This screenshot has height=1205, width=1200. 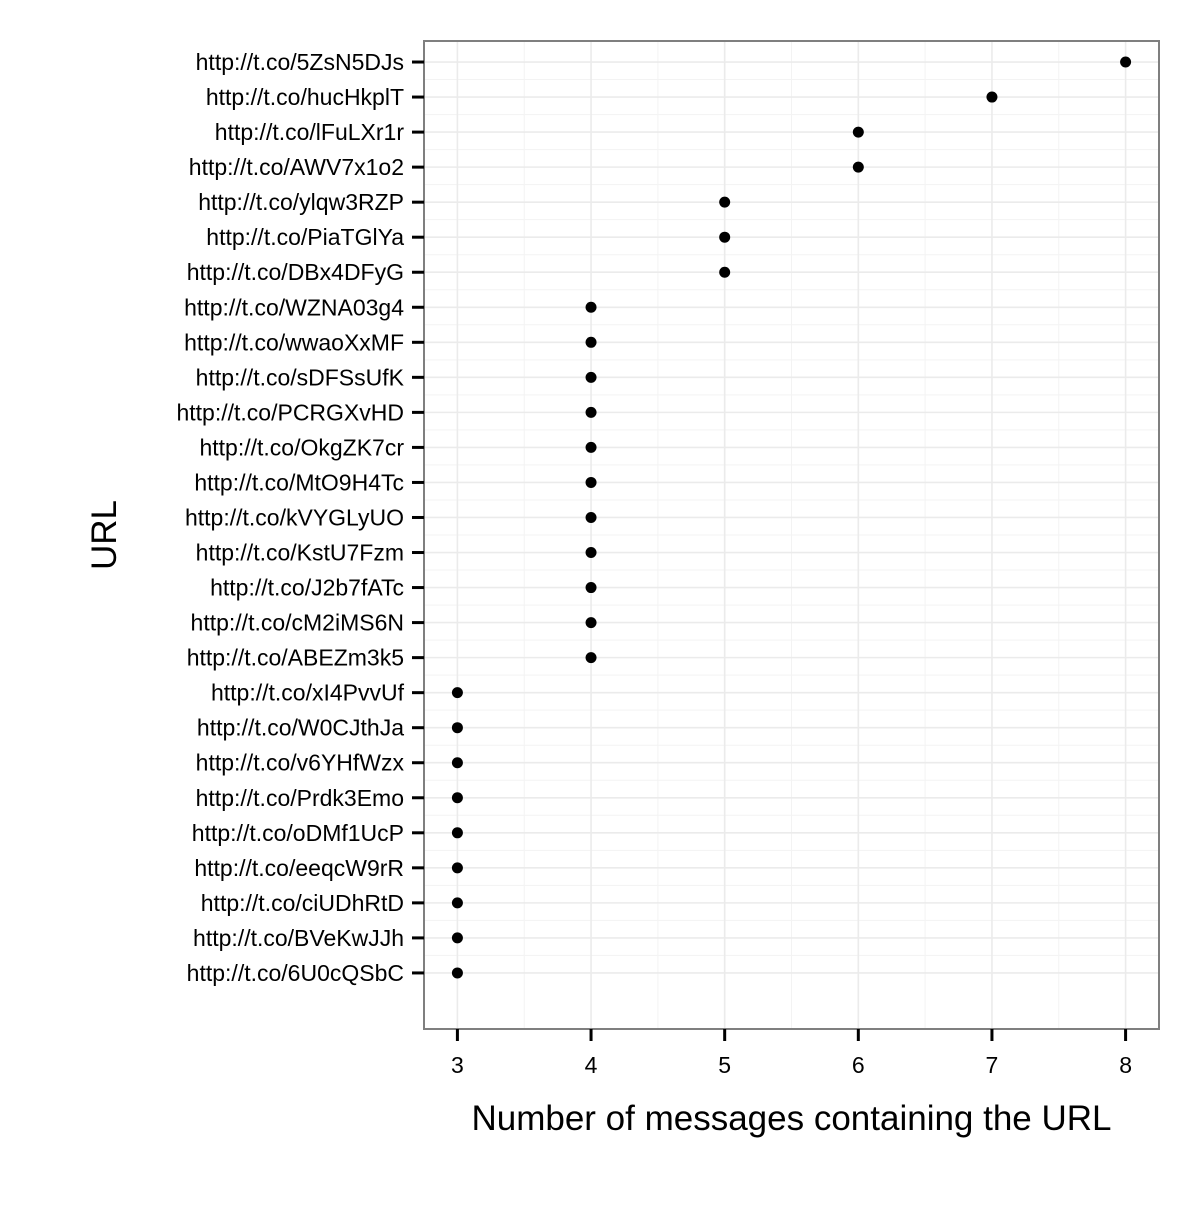 What do you see at coordinates (300, 553) in the screenshot?
I see `y-tick-label: http://t.co/KstU7Fzm` at bounding box center [300, 553].